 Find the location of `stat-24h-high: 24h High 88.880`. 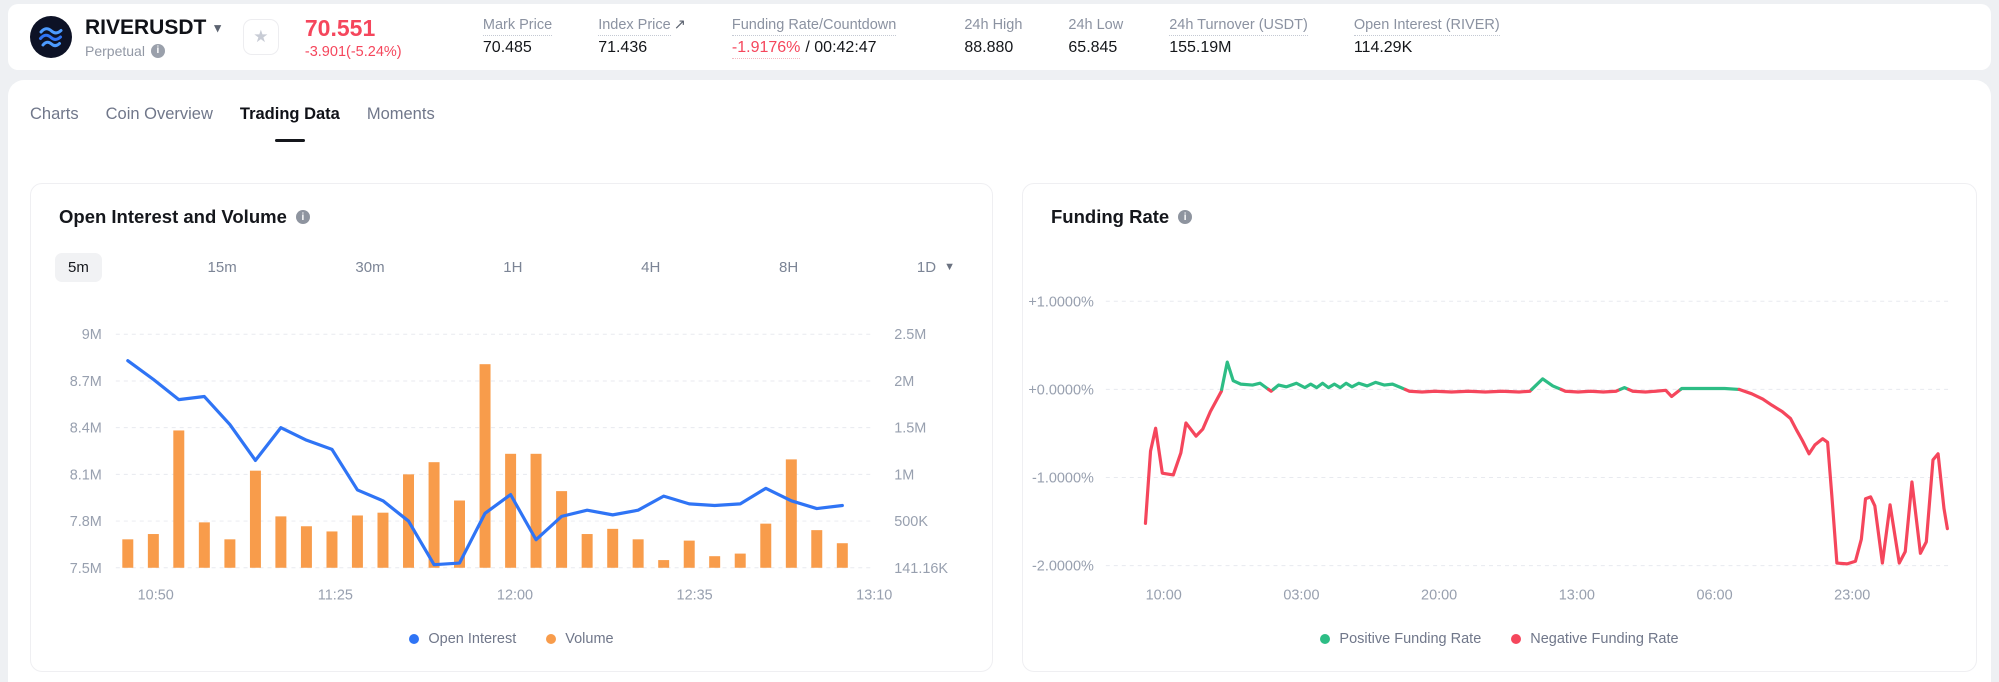

stat-24h-high: 24h High 88.880 is located at coordinates (993, 37).